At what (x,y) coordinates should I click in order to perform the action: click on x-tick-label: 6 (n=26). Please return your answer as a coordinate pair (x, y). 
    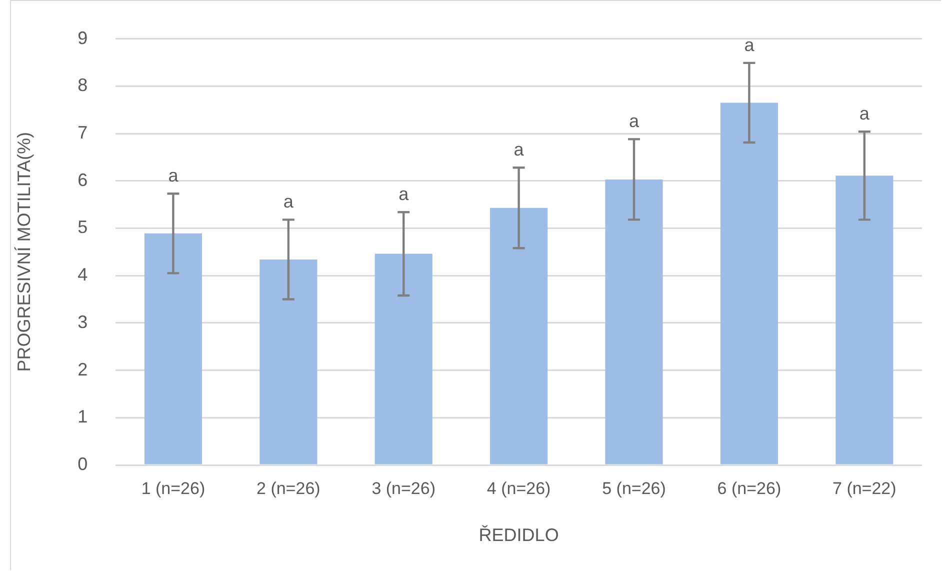
    Looking at the image, I should click on (749, 488).